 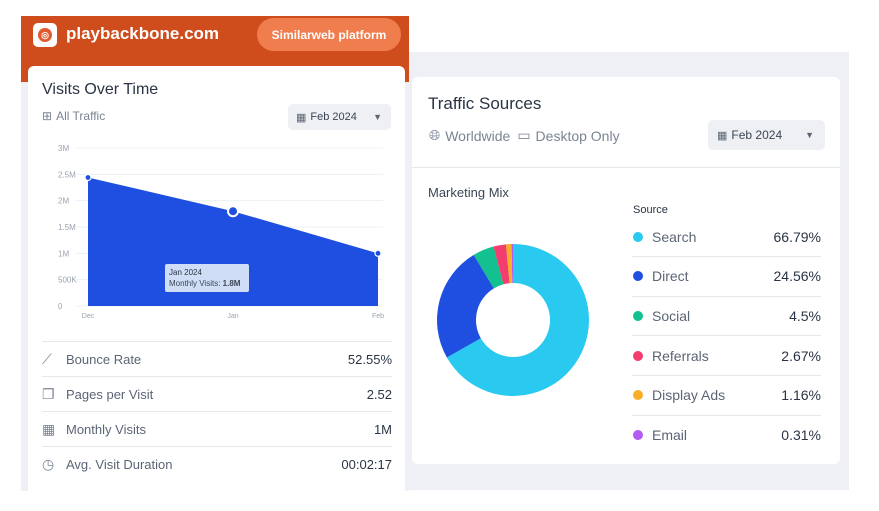 I want to click on legend-item: Display Ads 1.16%, so click(x=726, y=396).